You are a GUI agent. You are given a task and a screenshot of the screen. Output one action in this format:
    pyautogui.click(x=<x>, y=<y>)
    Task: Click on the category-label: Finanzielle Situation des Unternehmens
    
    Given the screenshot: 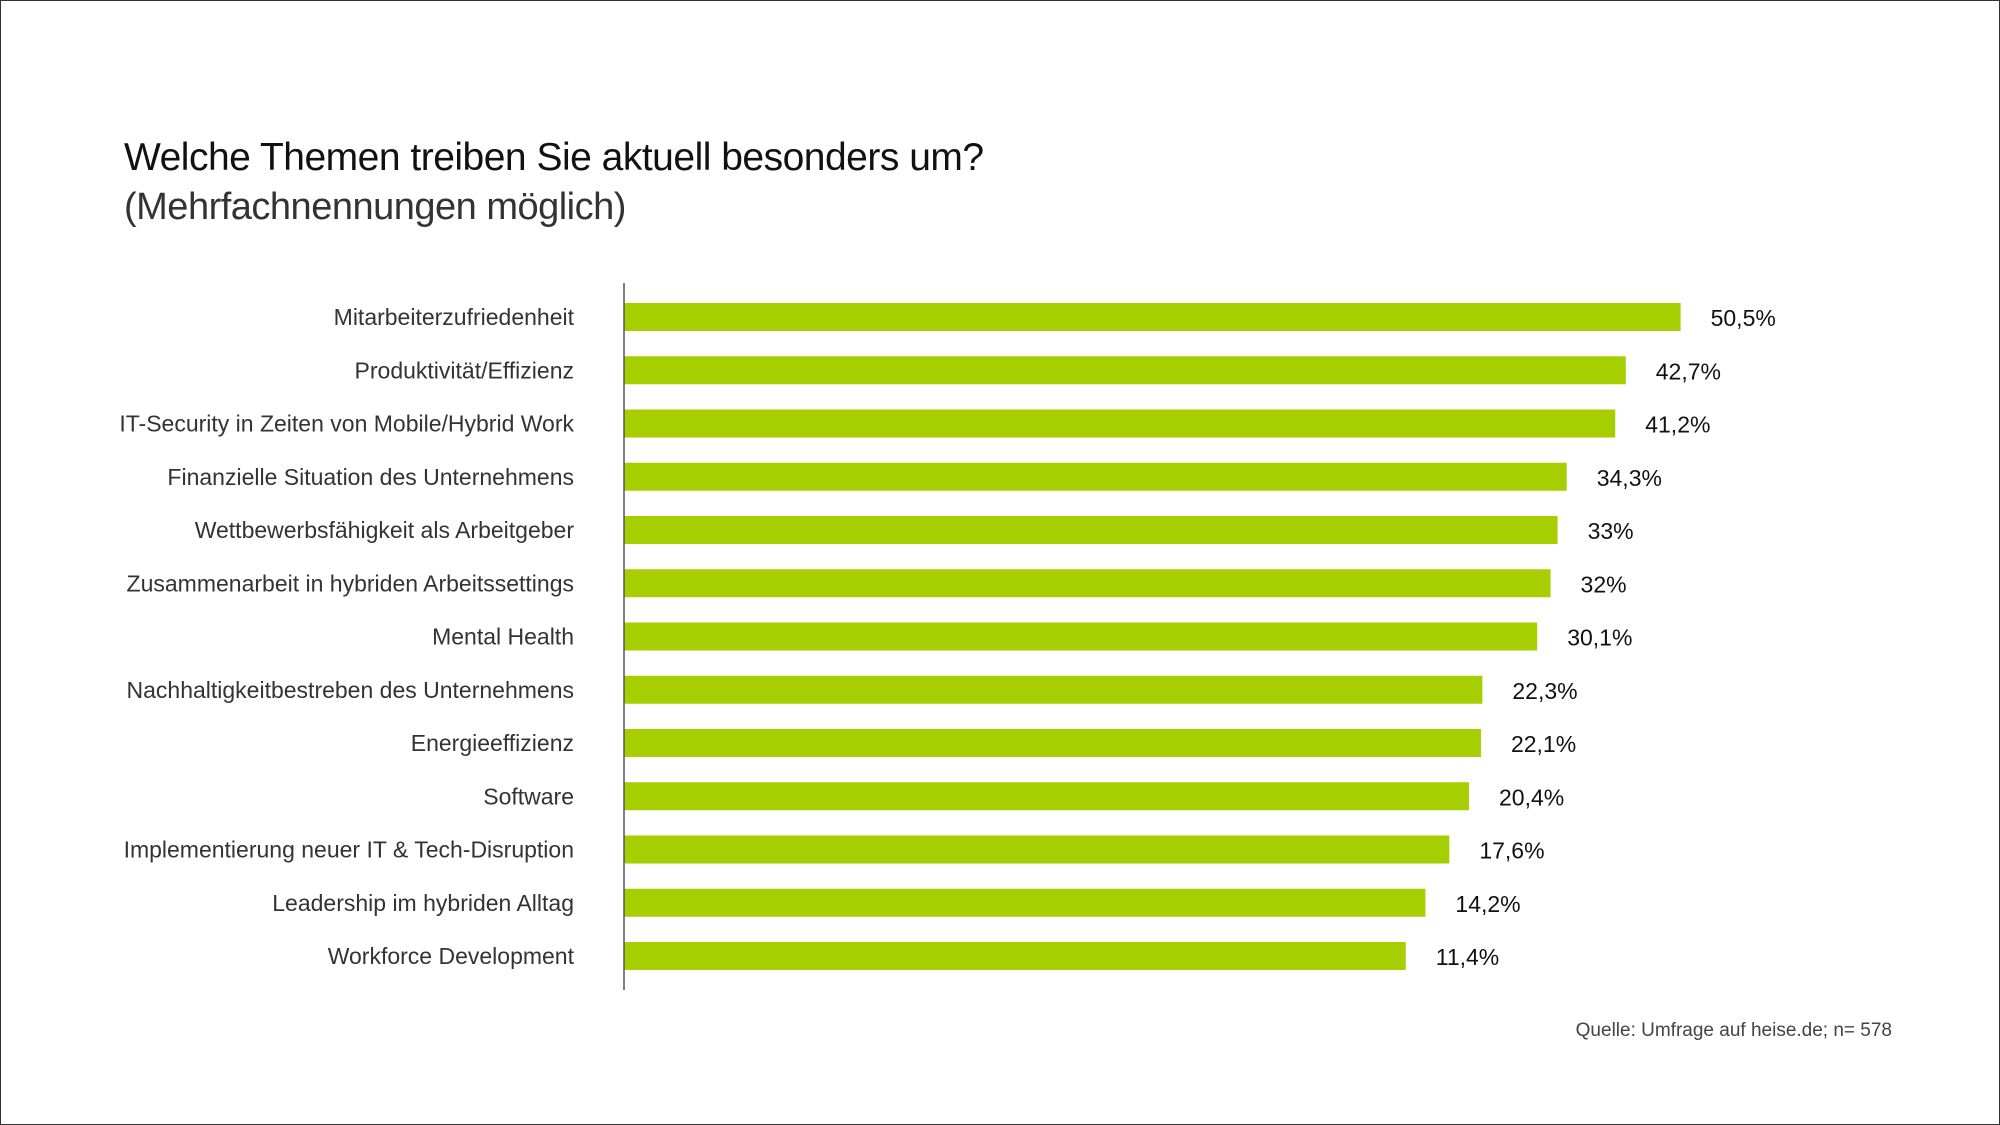 What is the action you would take?
    pyautogui.click(x=370, y=477)
    